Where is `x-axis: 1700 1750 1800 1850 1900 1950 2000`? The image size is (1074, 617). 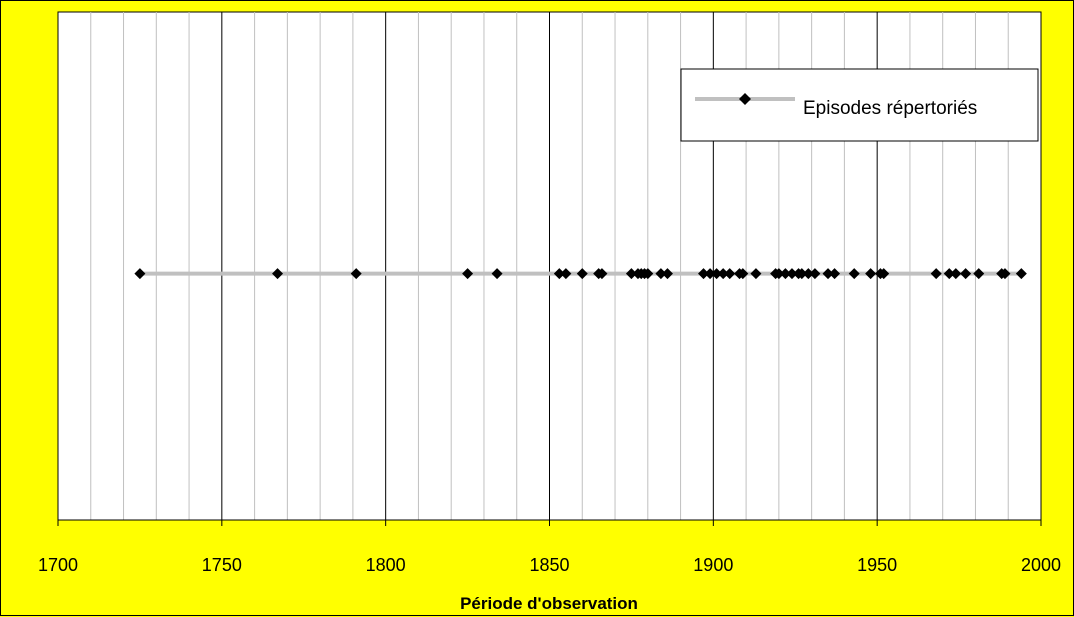 x-axis: 1700 1750 1800 1850 1900 1950 2000 is located at coordinates (549, 547).